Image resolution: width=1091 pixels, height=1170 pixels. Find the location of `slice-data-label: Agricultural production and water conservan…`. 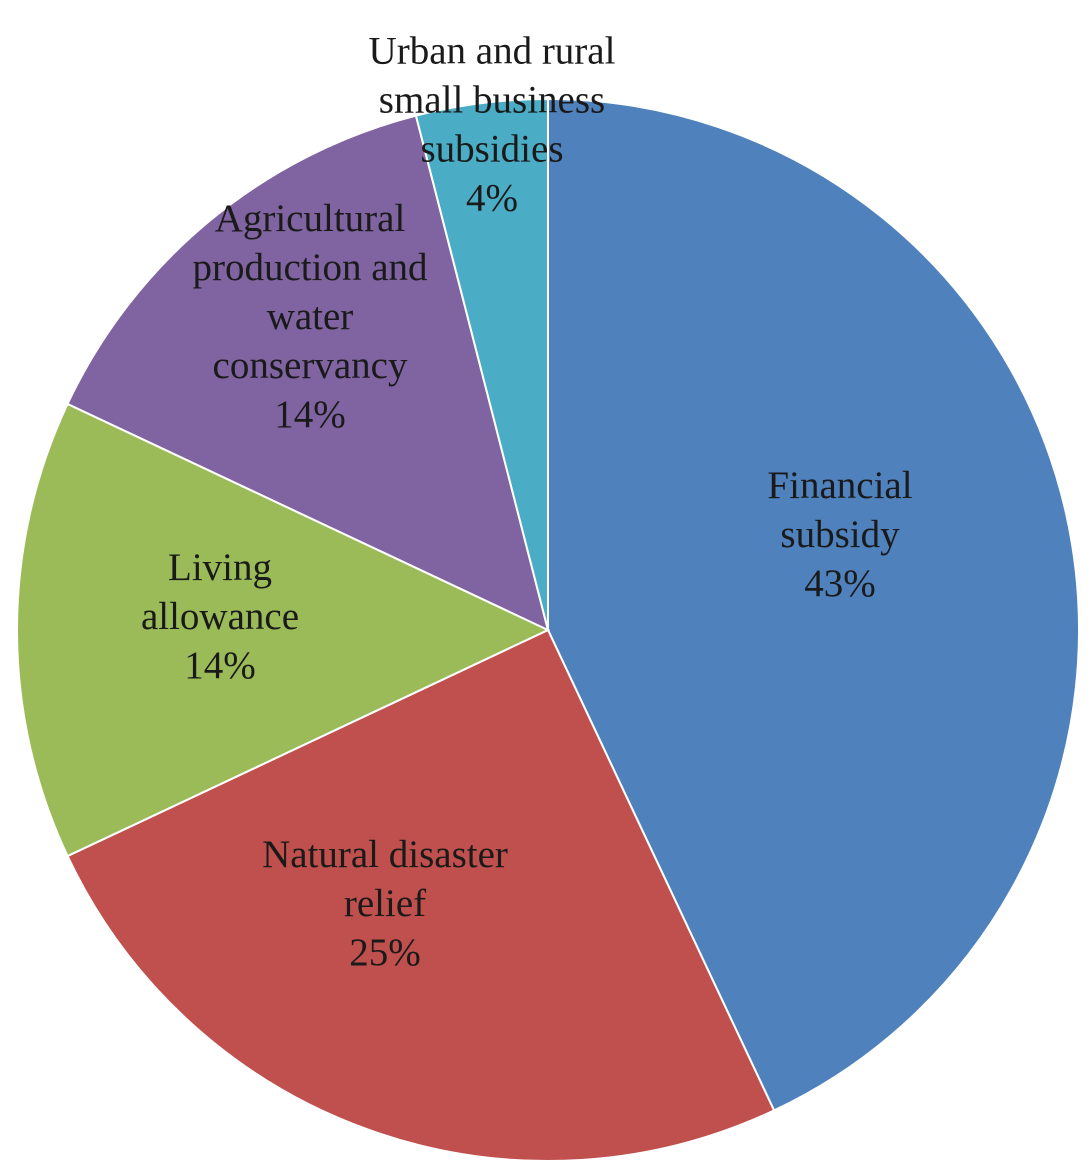

slice-data-label: Agricultural production and water conservan… is located at coordinates (310, 316).